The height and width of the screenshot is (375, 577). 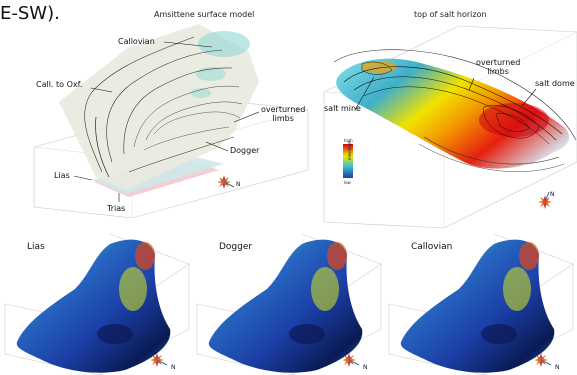 I want to click on label-trias: Trias, so click(x=116, y=208).